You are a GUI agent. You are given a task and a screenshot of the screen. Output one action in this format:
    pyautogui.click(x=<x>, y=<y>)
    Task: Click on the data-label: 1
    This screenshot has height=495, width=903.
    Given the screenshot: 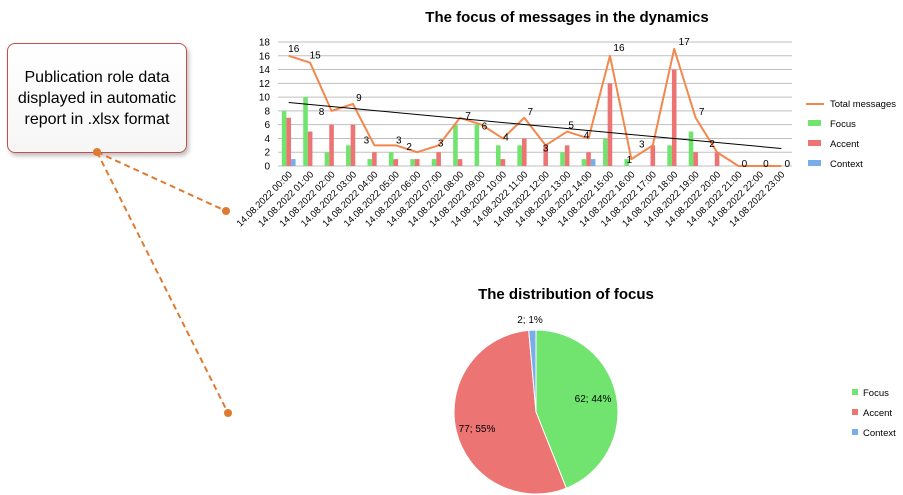 What is the action you would take?
    pyautogui.click(x=630, y=160)
    